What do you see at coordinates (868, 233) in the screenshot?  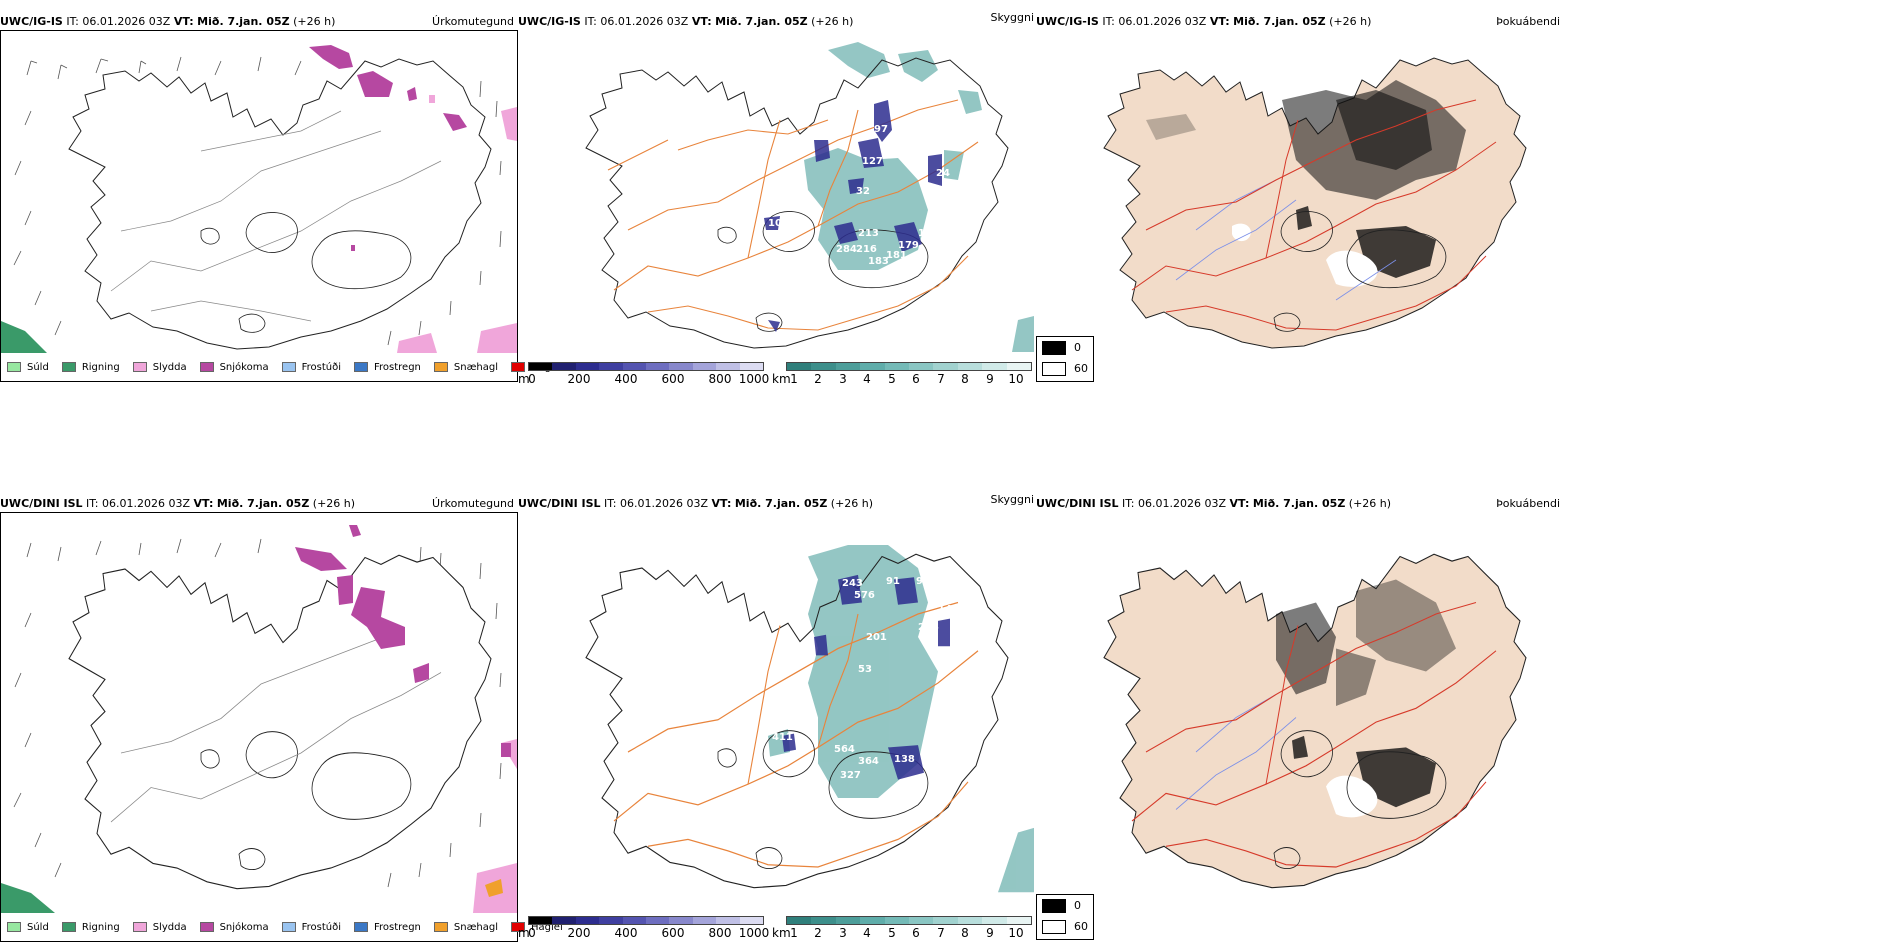 I see `cloud-base-label: 213` at bounding box center [868, 233].